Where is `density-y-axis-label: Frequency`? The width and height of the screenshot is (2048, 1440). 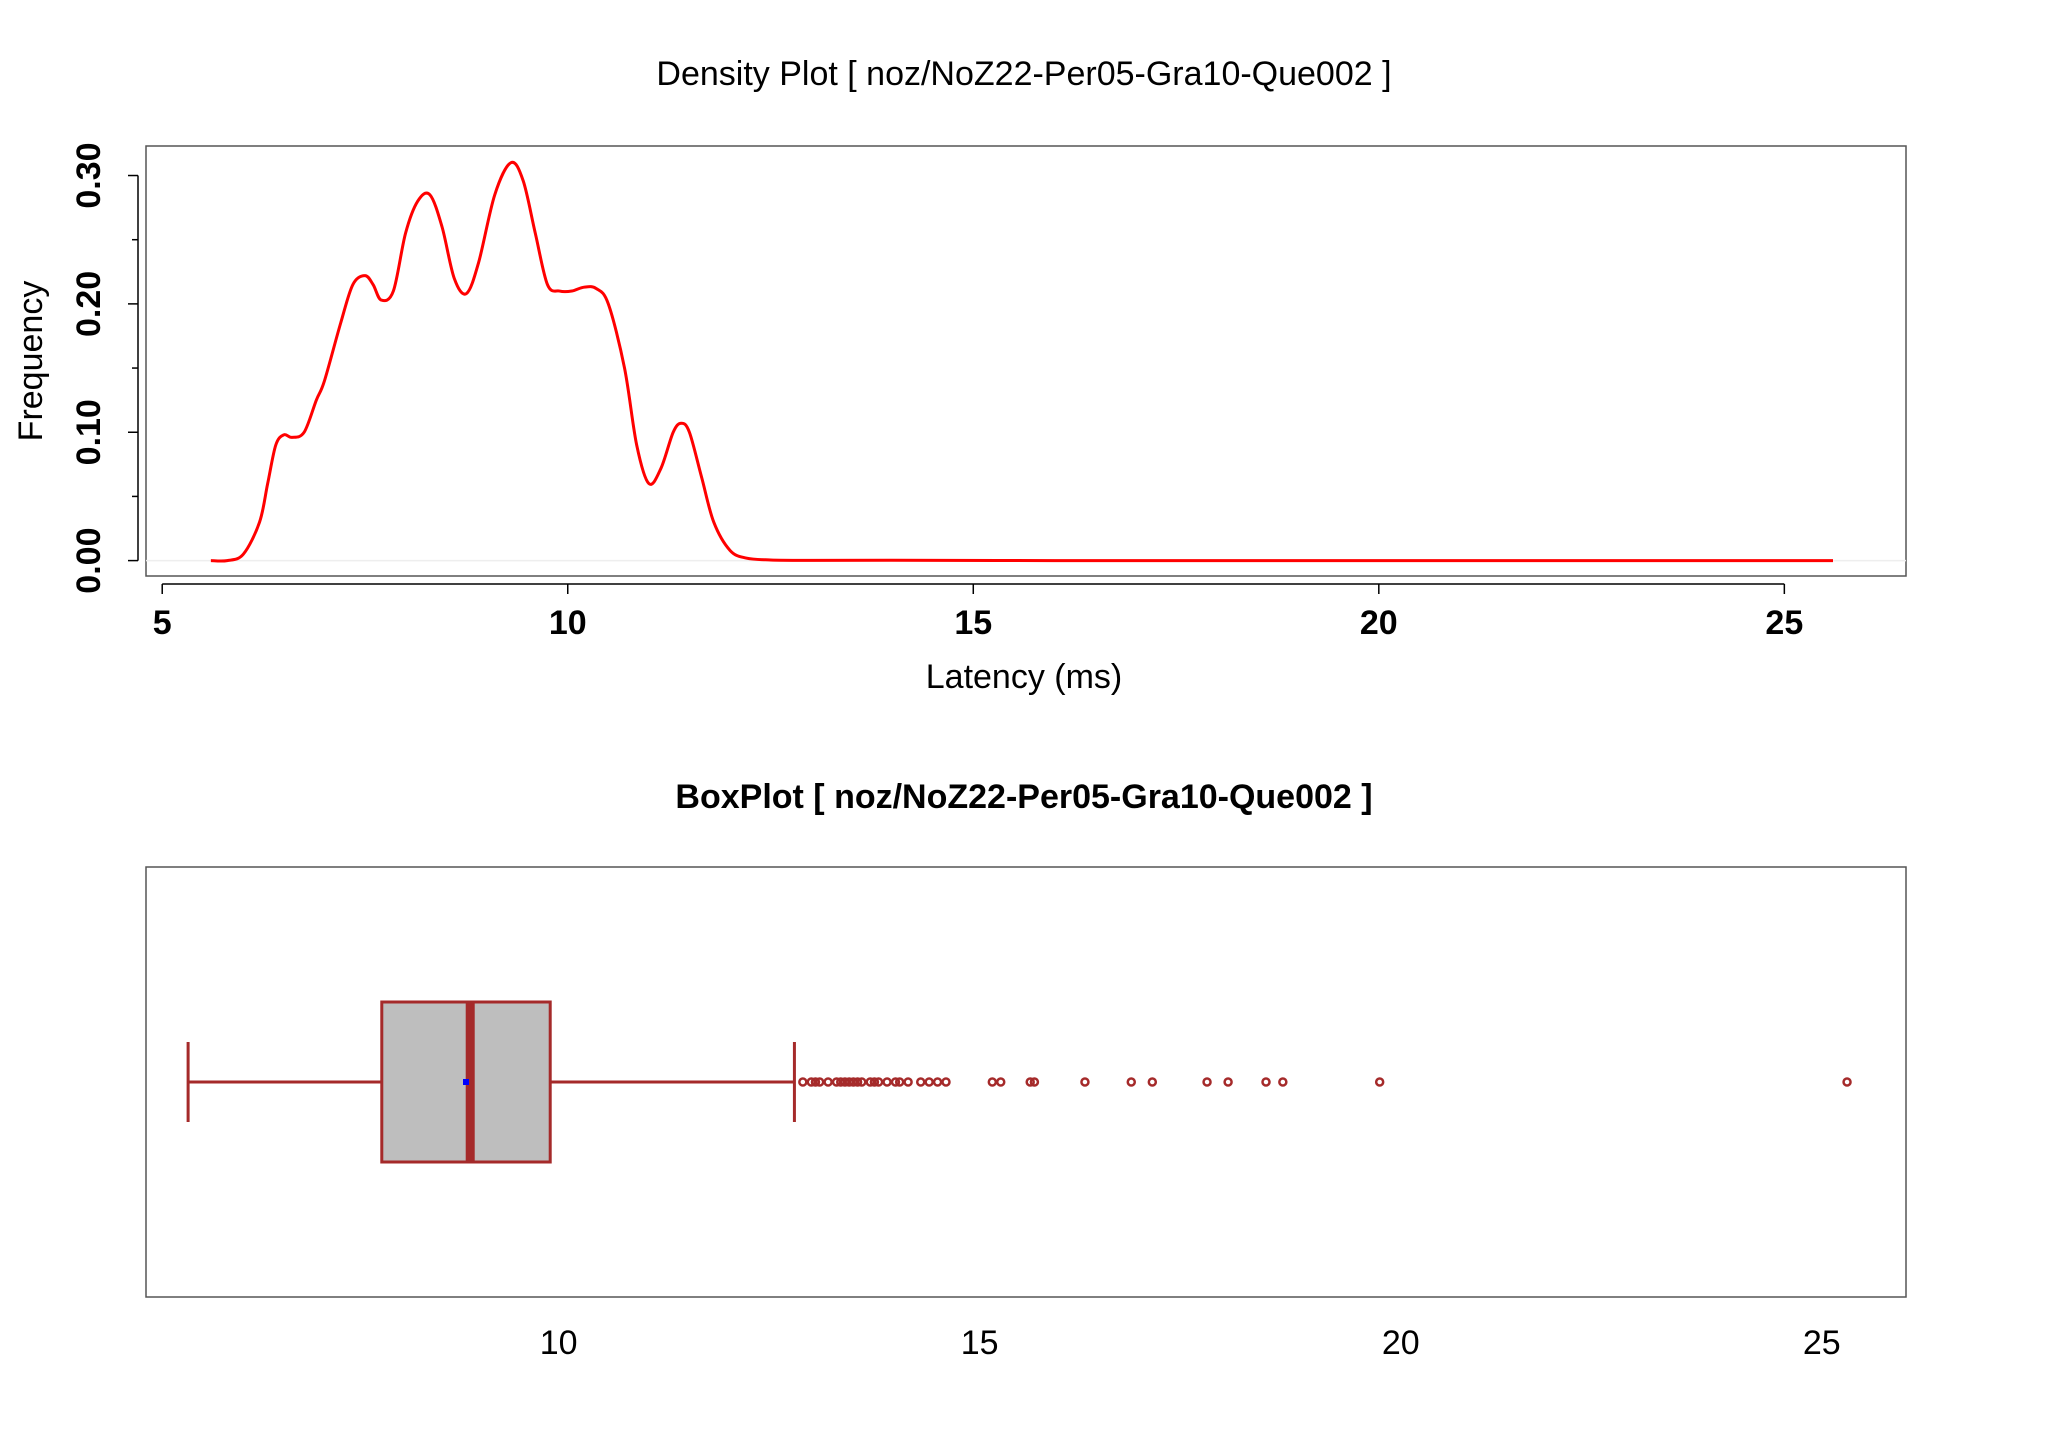
density-y-axis-label: Frequency is located at coordinates (31, 361).